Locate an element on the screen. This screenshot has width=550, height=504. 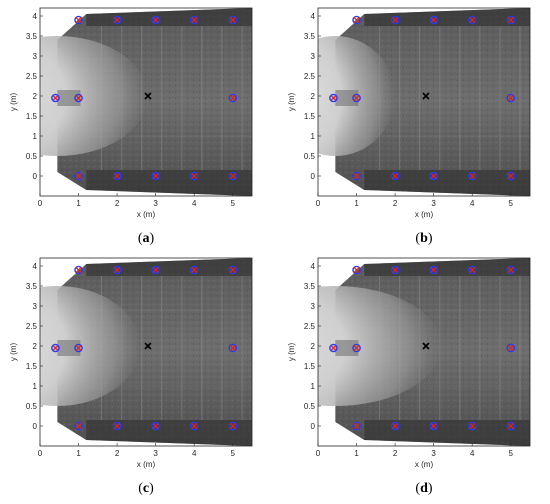
panel-caption: (d) is located at coordinates (423, 488).